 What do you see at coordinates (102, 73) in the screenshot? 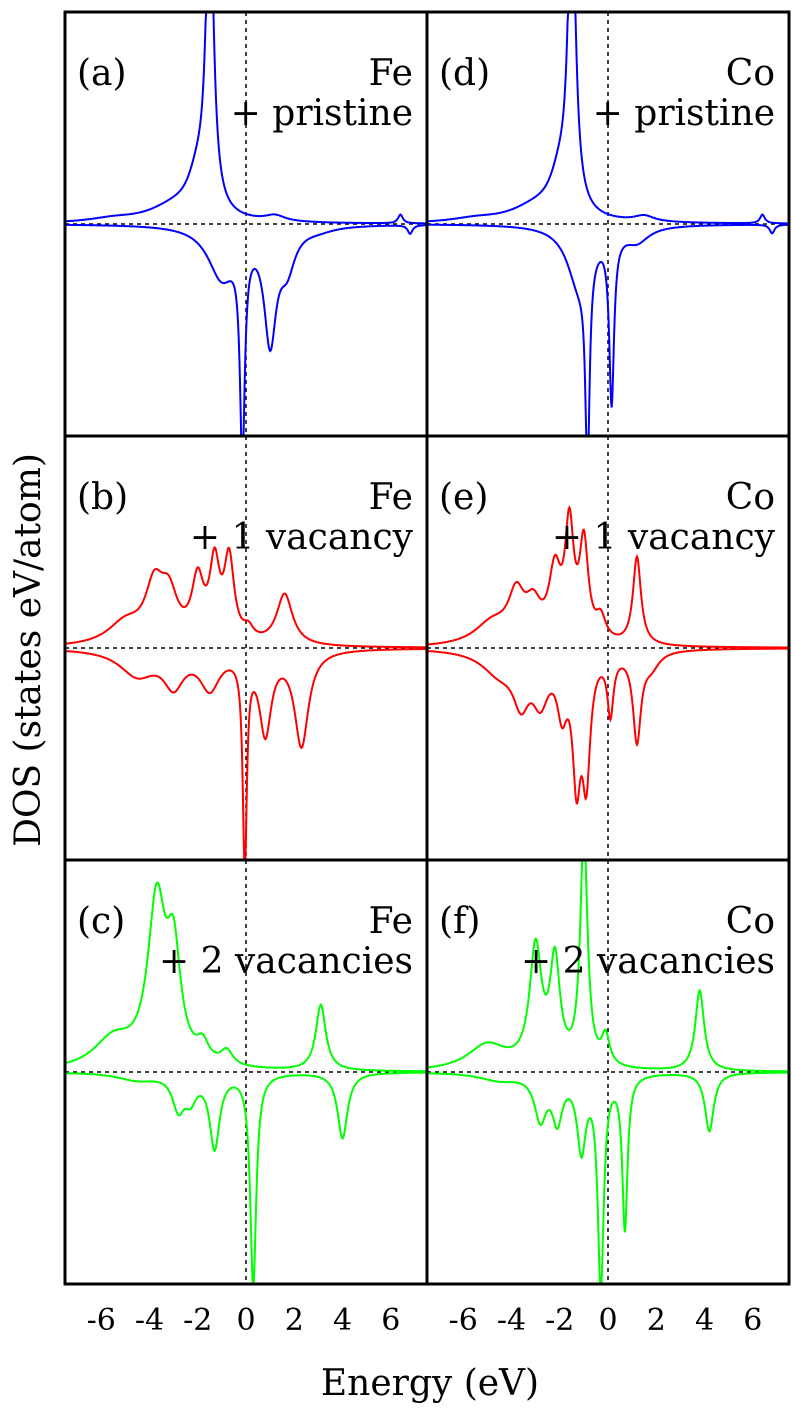
I see `panel-label: (a)` at bounding box center [102, 73].